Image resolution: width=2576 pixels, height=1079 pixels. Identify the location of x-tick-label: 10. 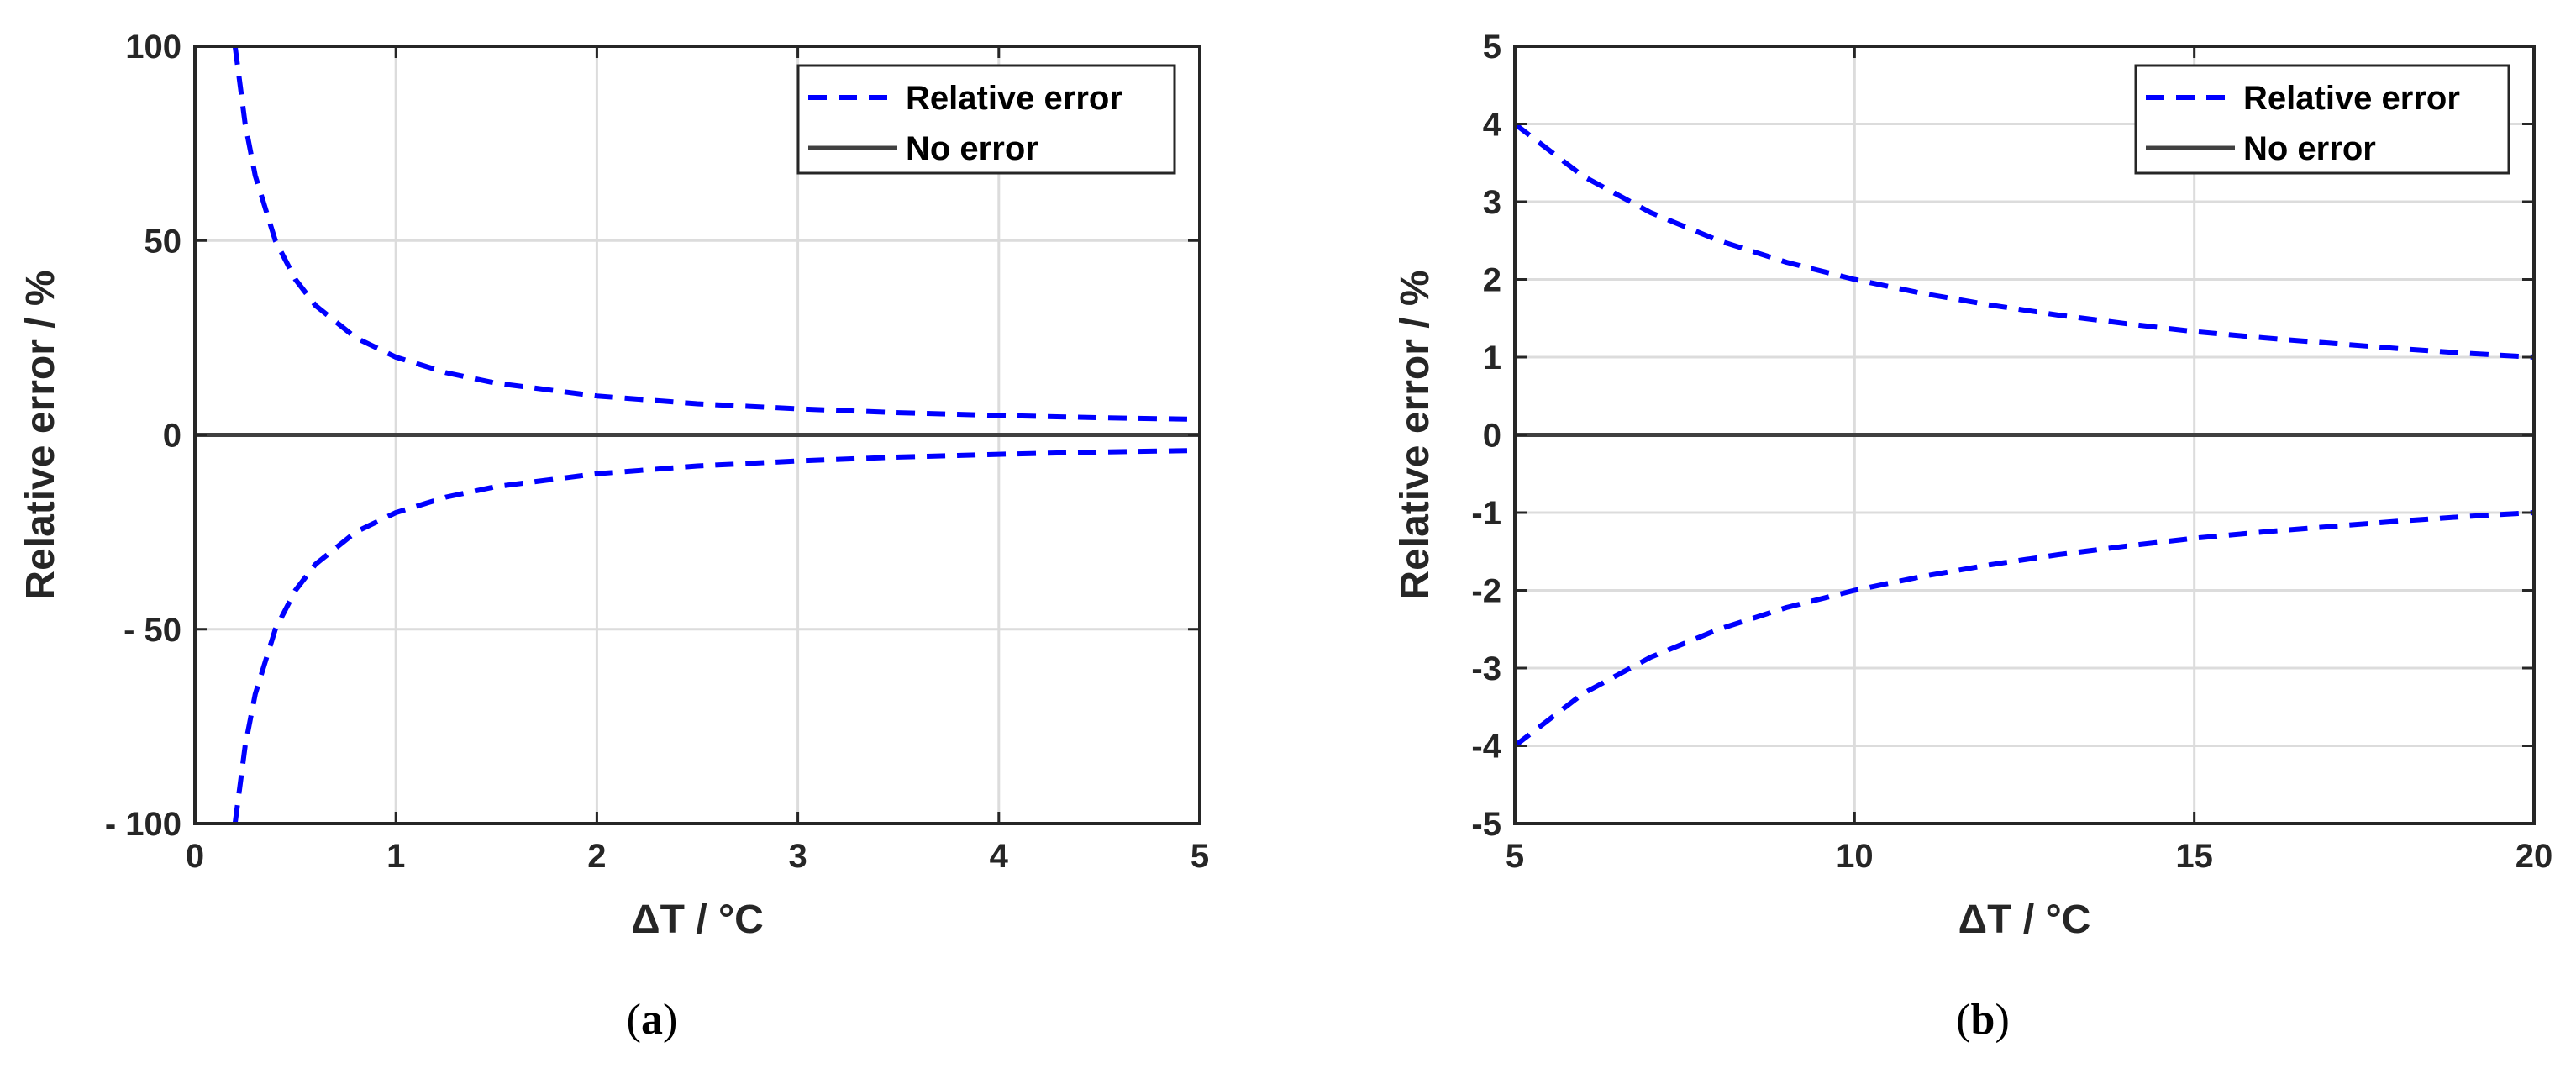
(1855, 856).